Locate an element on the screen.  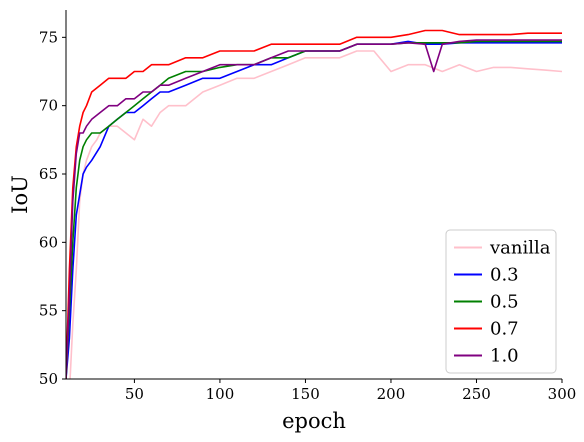
legend-label-vanilla: vanilla is located at coordinates (520, 248).